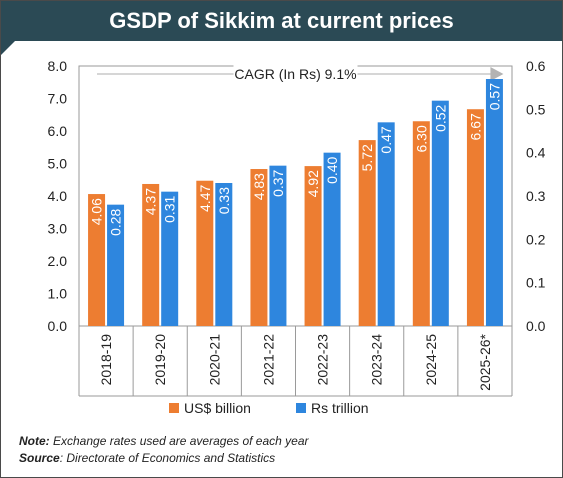  What do you see at coordinates (340, 408) in the screenshot?
I see `legend-label-rs: Rs trillion` at bounding box center [340, 408].